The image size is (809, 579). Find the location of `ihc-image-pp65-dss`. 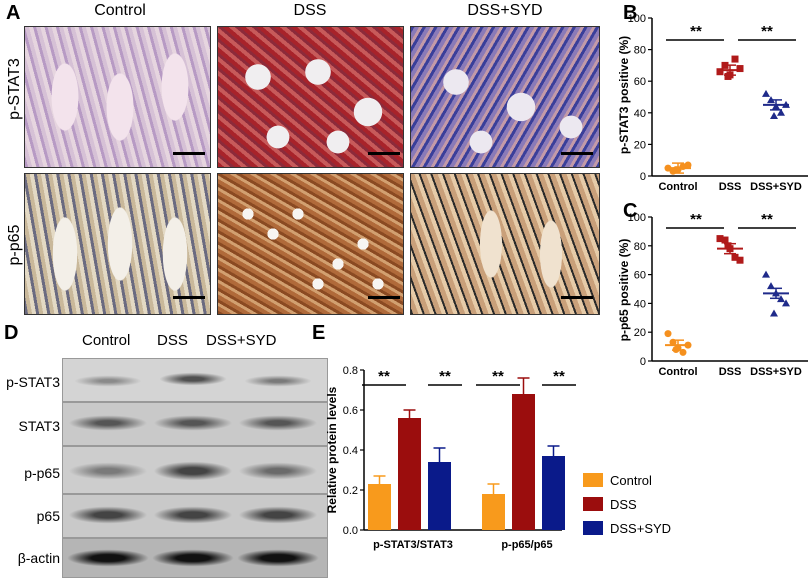

ihc-image-pp65-dss is located at coordinates (310, 244).